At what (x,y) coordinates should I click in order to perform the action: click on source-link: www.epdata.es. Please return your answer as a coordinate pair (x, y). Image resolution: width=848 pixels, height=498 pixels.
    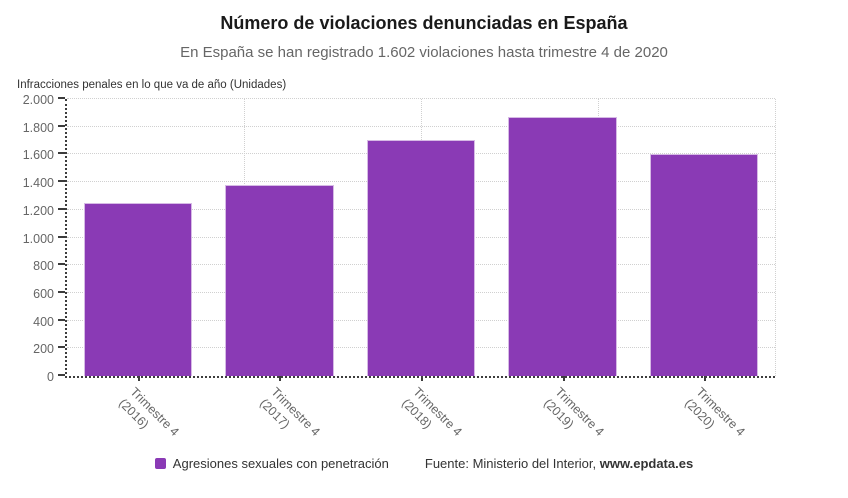
    Looking at the image, I should click on (646, 463).